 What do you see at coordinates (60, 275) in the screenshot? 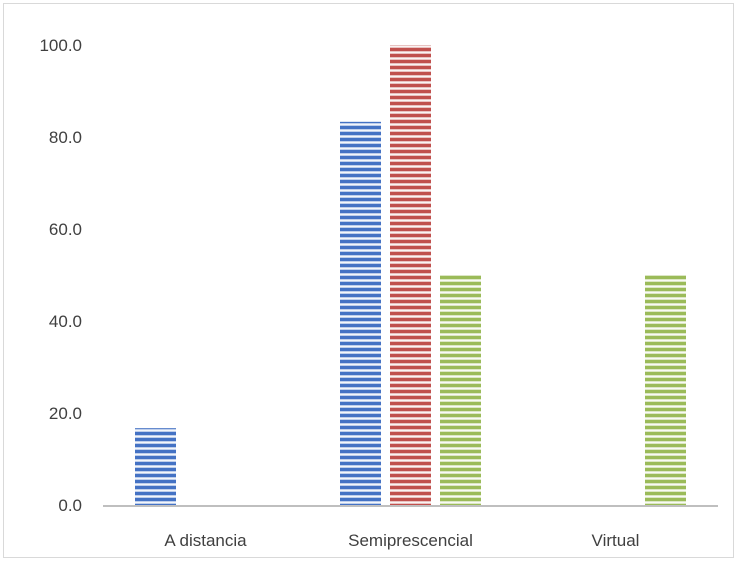
I see `y-axis-ticks: 0.0 20.0 40.0 60.0 80.0 100.0` at bounding box center [60, 275].